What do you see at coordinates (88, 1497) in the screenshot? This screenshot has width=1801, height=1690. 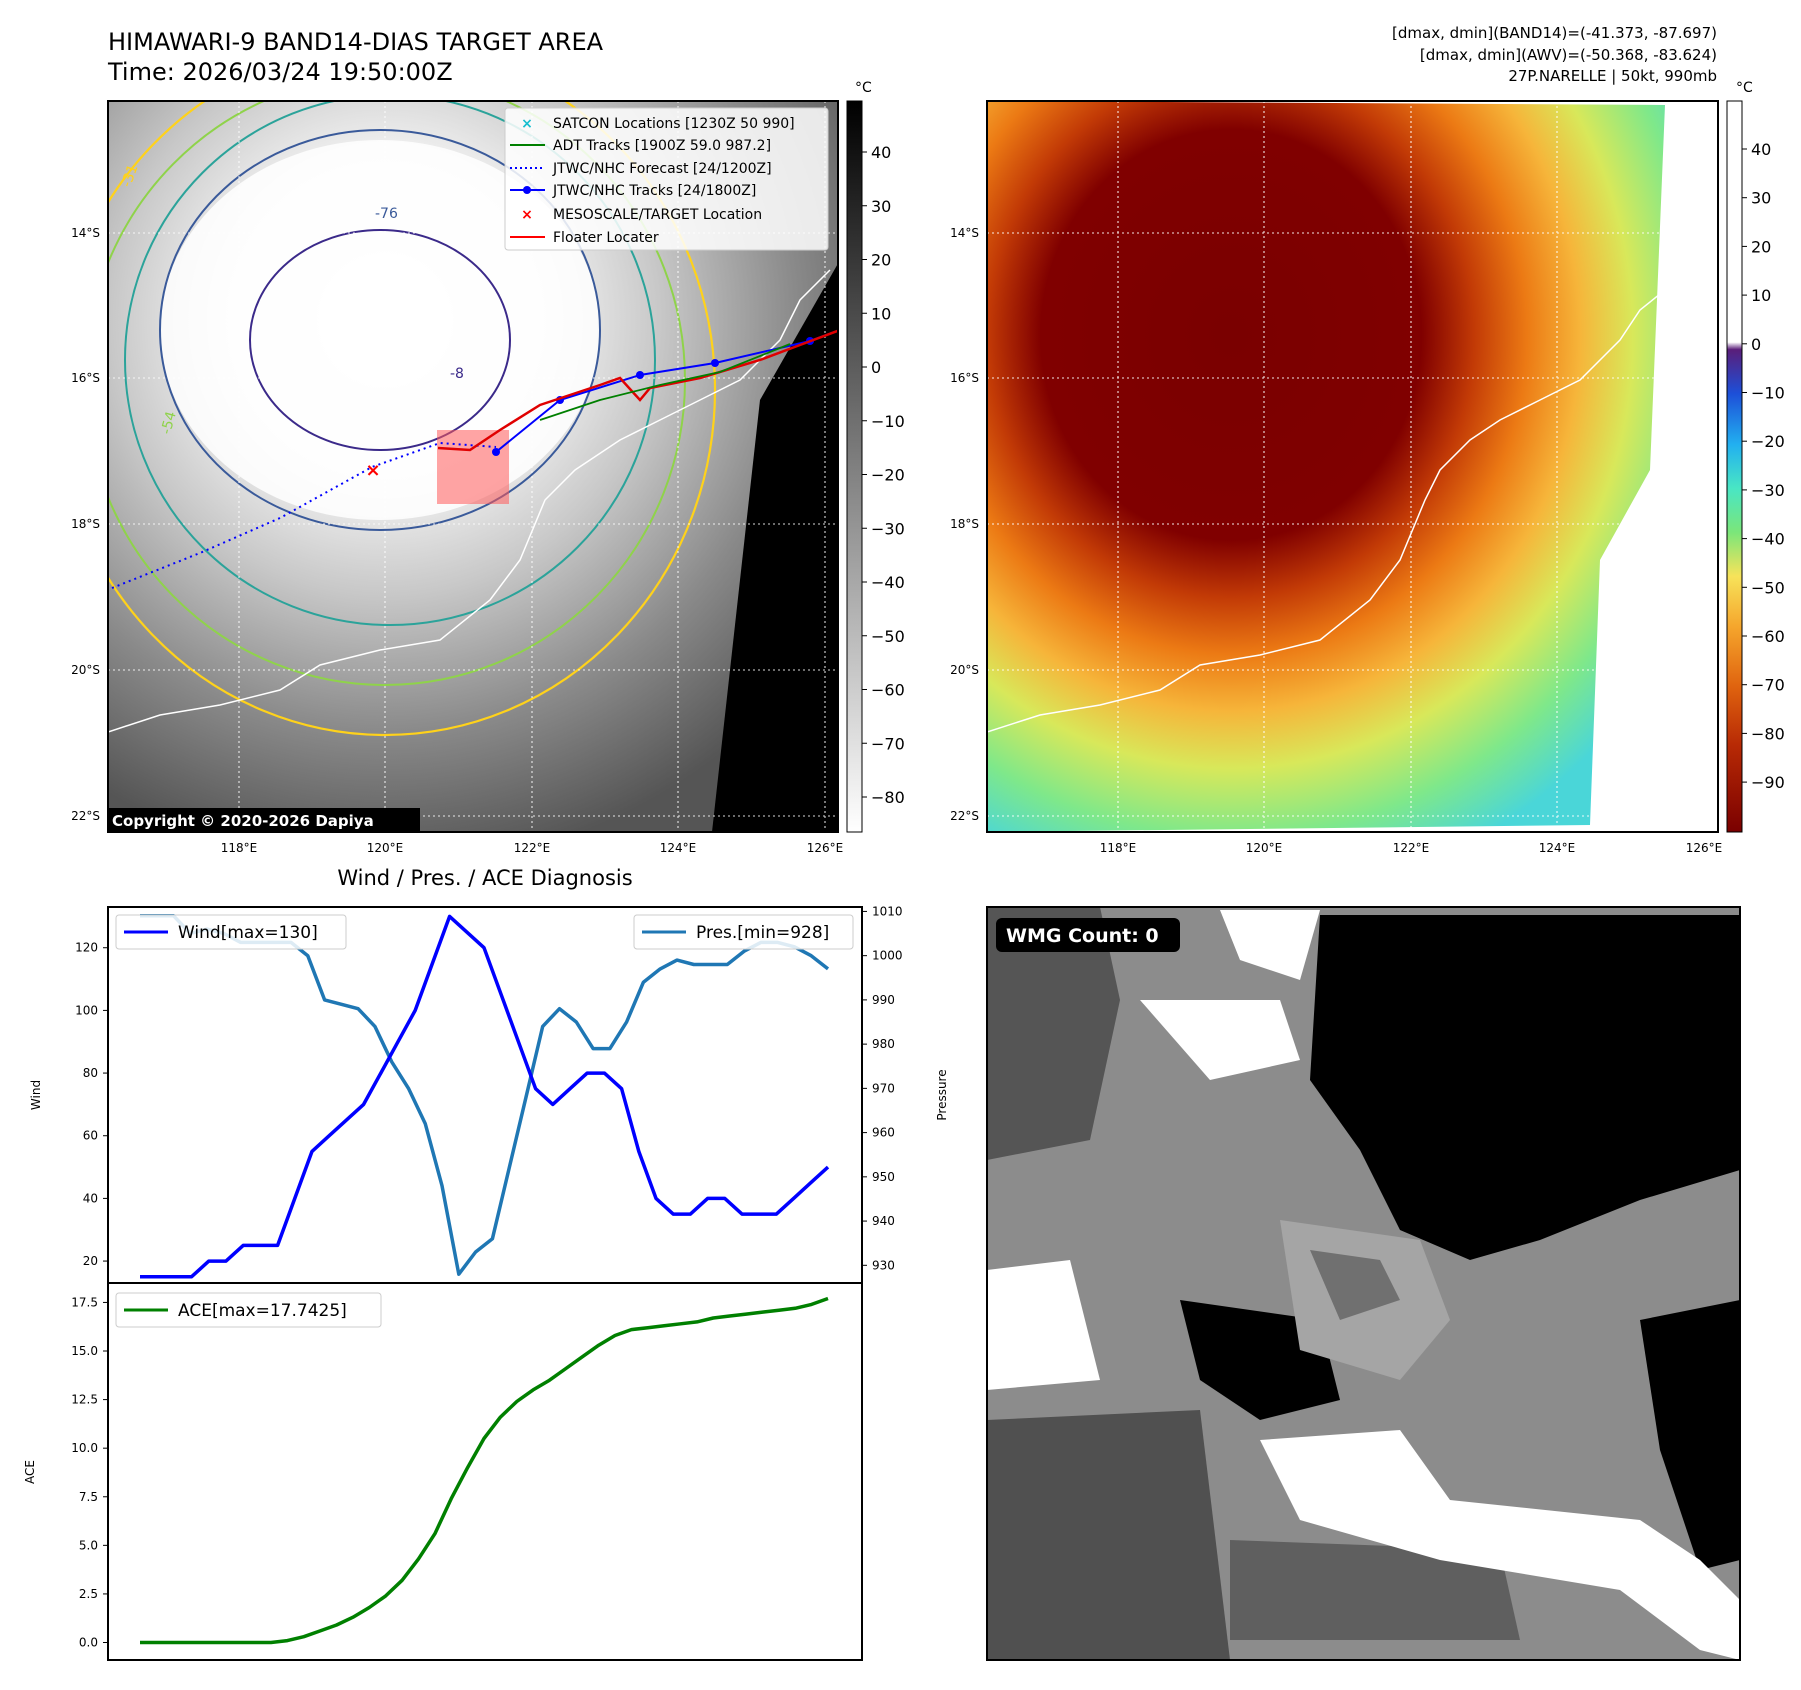 I see `ace-axis-tick-label: 7.5` at bounding box center [88, 1497].